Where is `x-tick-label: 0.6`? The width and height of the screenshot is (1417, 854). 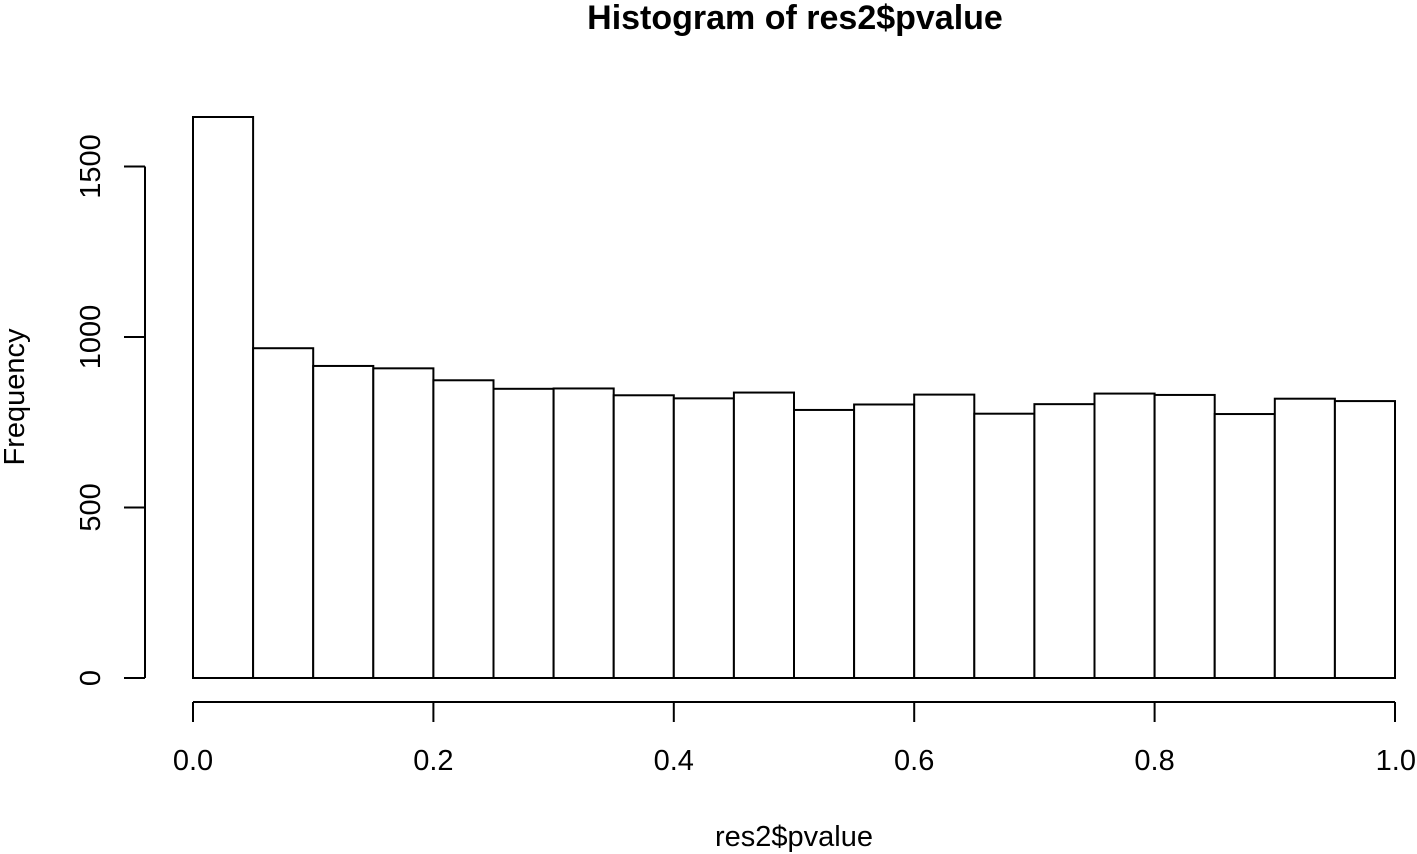
x-tick-label: 0.6 is located at coordinates (914, 761).